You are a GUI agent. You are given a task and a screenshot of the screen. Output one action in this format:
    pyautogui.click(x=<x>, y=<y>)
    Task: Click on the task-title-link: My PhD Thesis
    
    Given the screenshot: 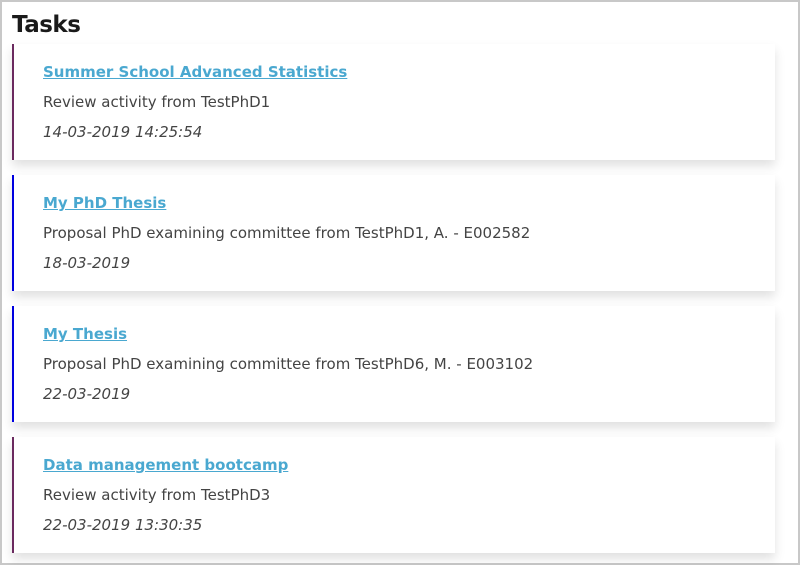 What is the action you would take?
    pyautogui.click(x=105, y=203)
    